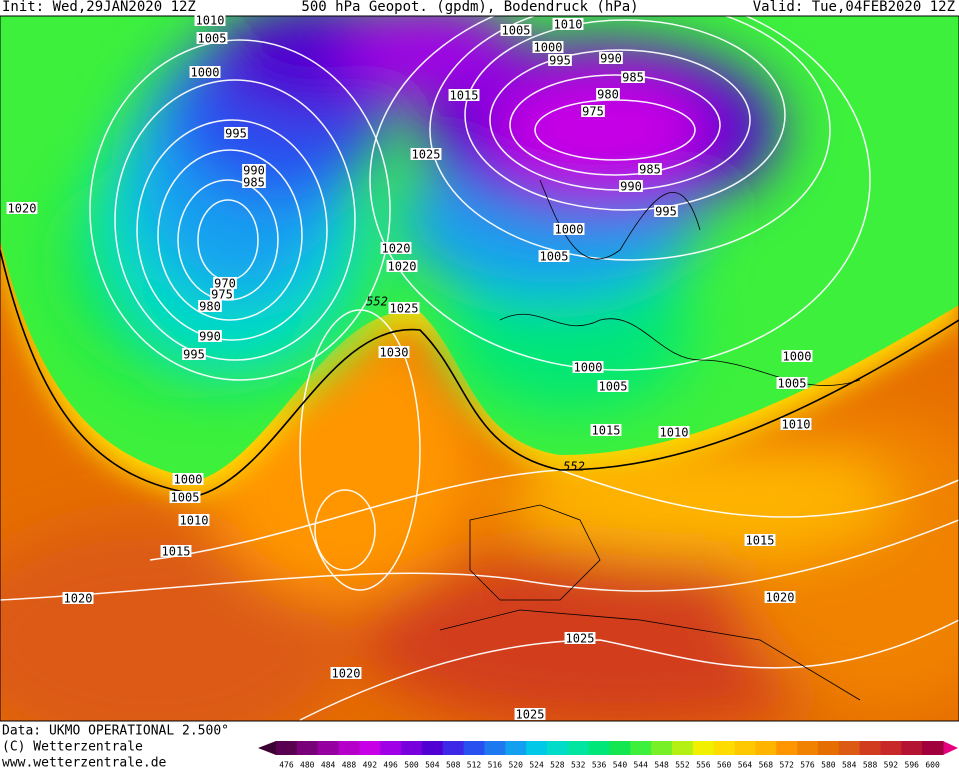  What do you see at coordinates (849, 765) in the screenshot?
I see `colorbar-label: 584` at bounding box center [849, 765].